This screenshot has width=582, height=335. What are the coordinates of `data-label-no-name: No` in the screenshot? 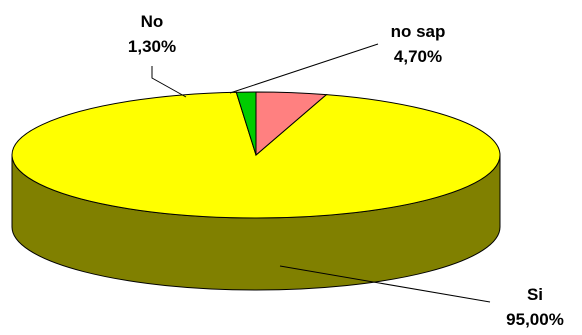 It's located at (152, 21).